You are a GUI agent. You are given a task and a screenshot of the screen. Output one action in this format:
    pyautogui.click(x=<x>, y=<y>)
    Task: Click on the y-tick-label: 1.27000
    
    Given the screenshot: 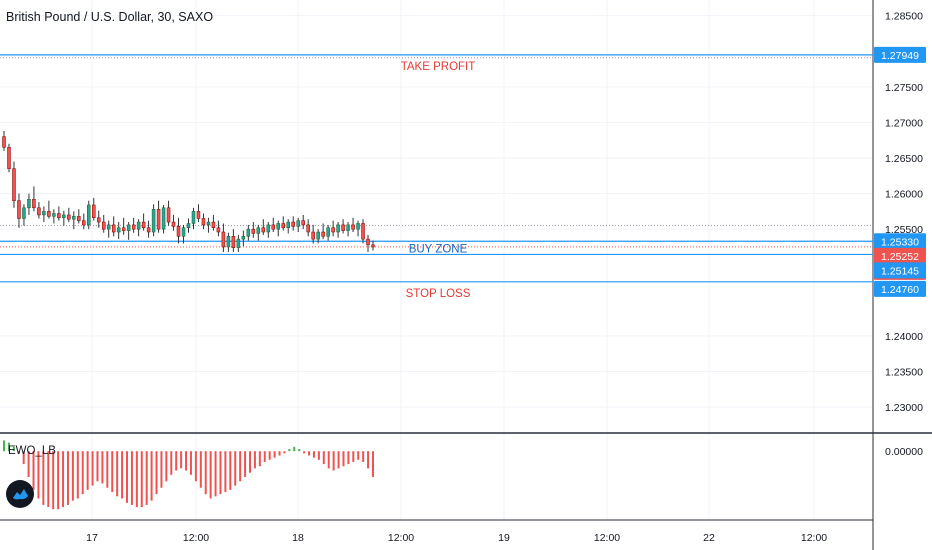 What is the action you would take?
    pyautogui.click(x=904, y=123)
    